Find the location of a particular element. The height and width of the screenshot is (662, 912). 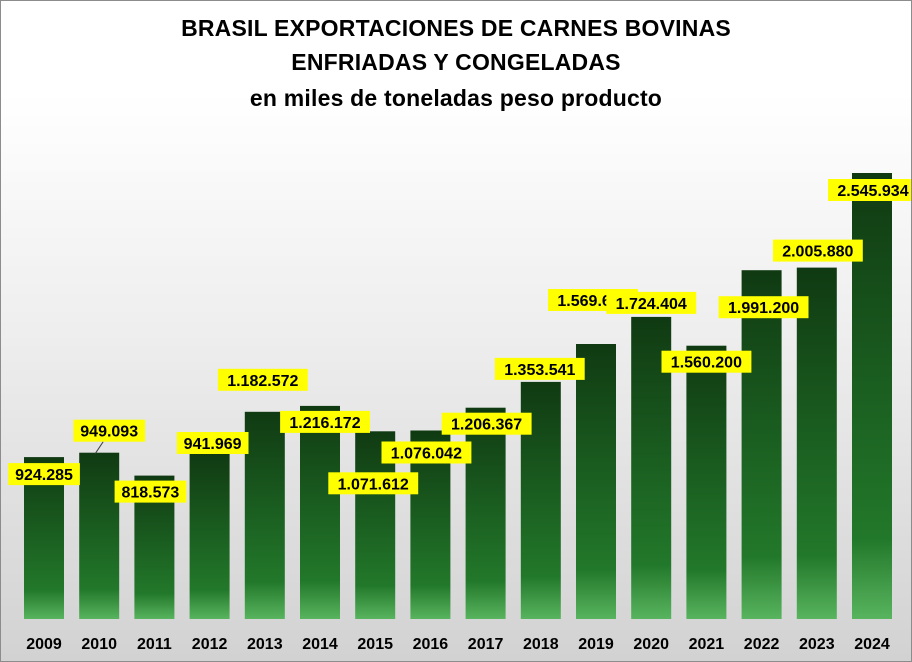

data-label-2016: 1.076.042 is located at coordinates (426, 454).